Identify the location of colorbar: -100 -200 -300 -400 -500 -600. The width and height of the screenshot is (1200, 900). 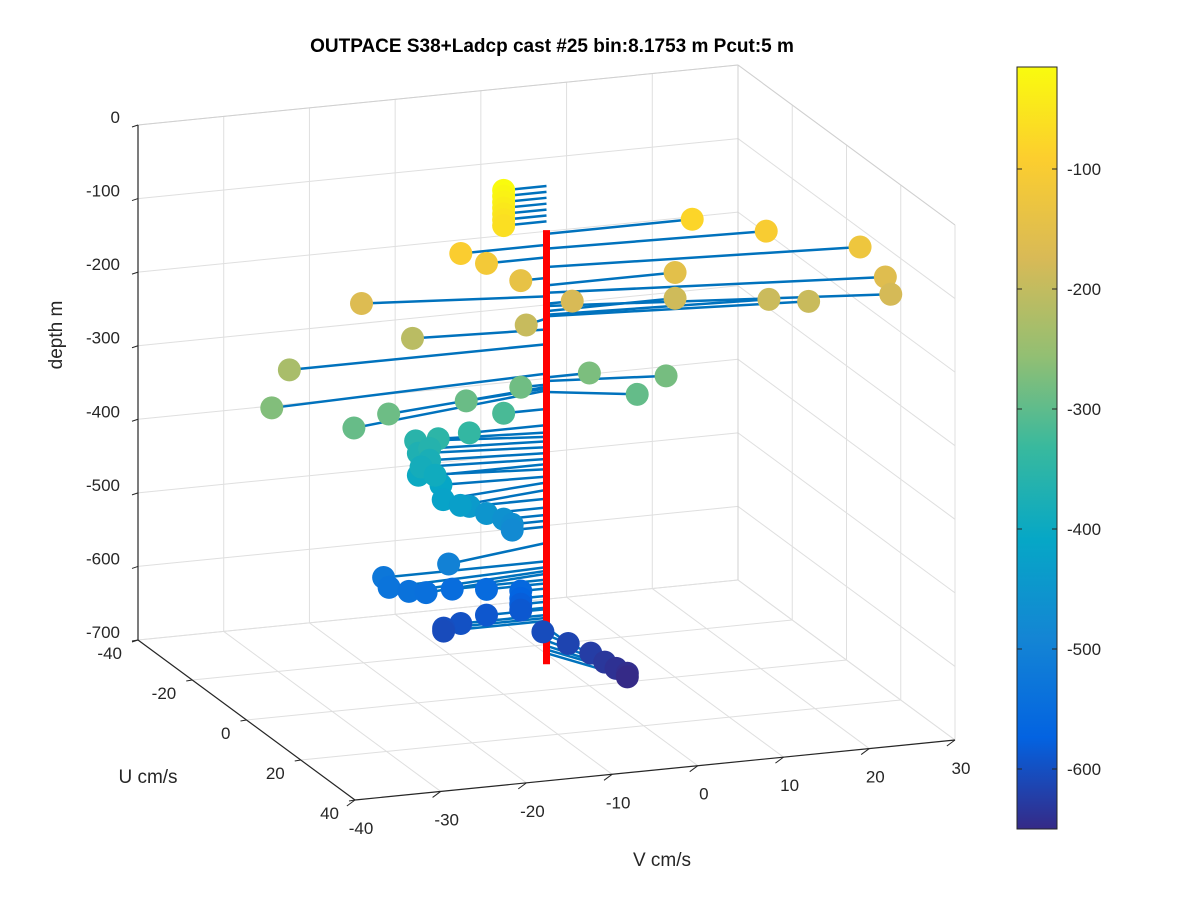
(1058, 448).